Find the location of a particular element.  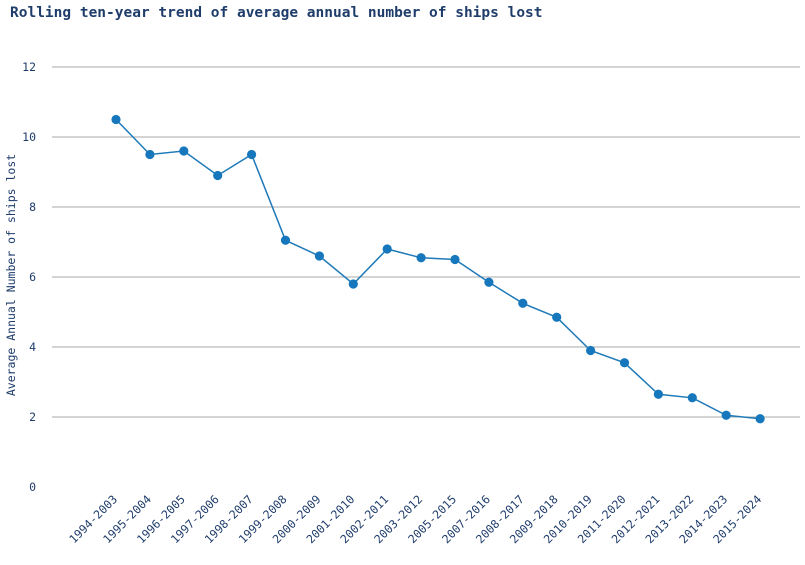

y-tick-labels: 0 2 4 6 8 10 12 is located at coordinates (29, 277).